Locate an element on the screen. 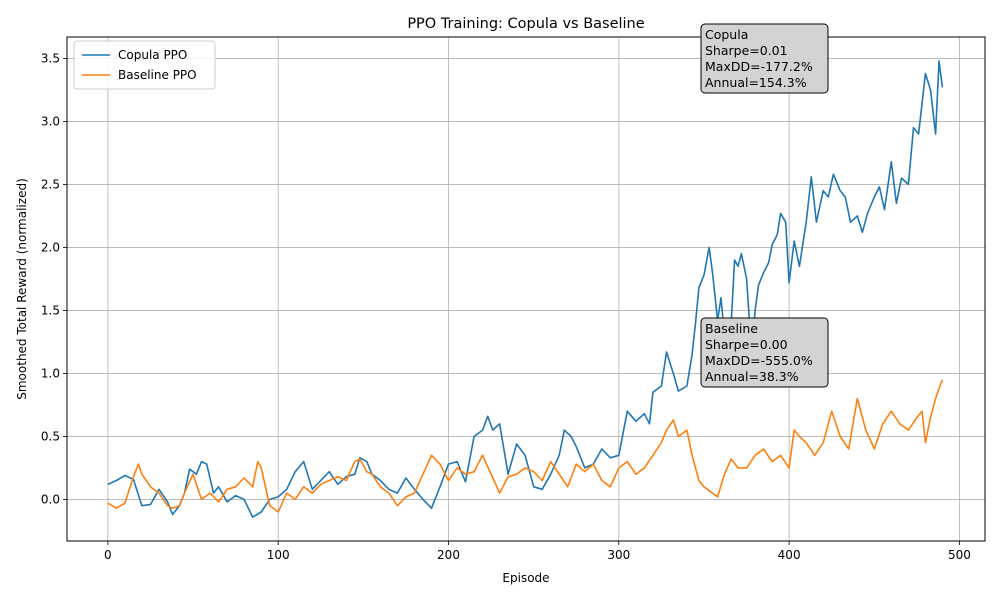 The image size is (1000, 600). y-tick-label: 3.5 is located at coordinates (50, 58).